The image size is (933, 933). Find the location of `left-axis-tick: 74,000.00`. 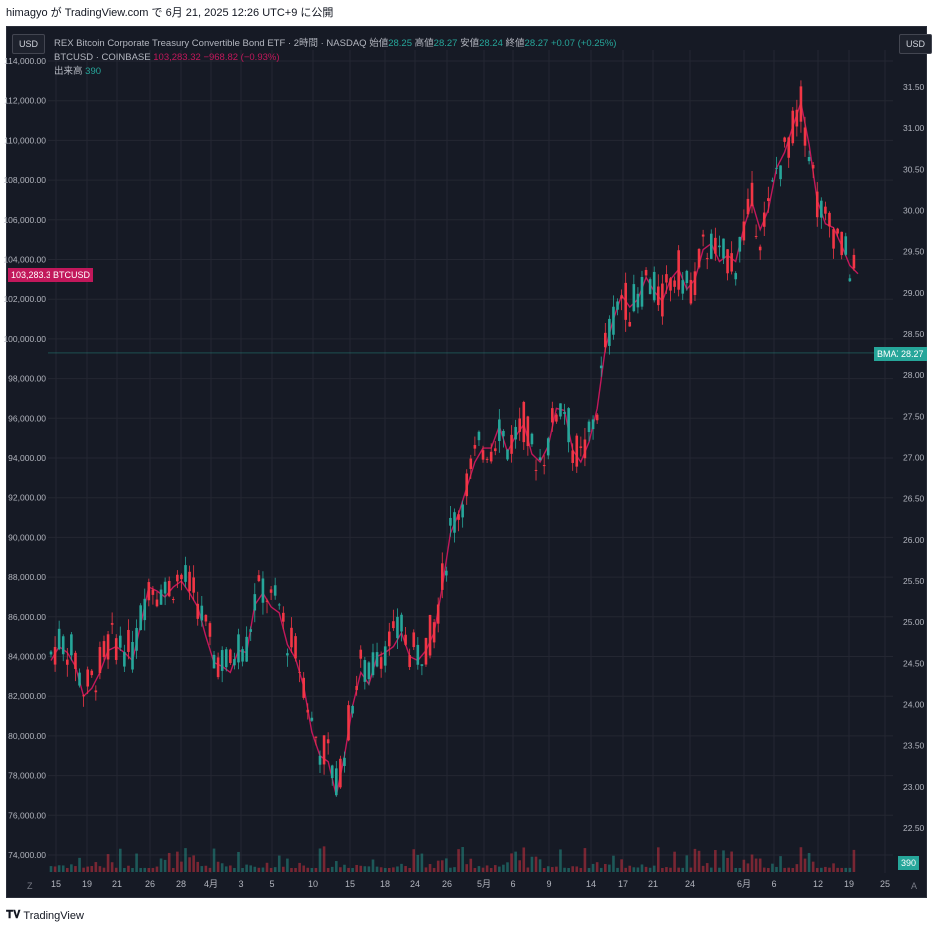

left-axis-tick: 74,000.00 is located at coordinates (27, 855).